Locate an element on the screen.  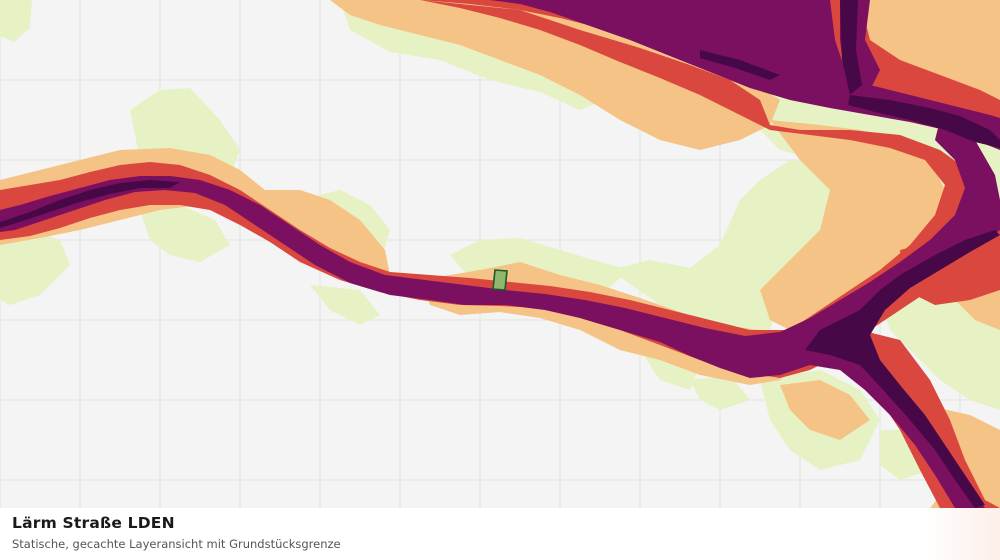
property-boundary is located at coordinates (500, 280).